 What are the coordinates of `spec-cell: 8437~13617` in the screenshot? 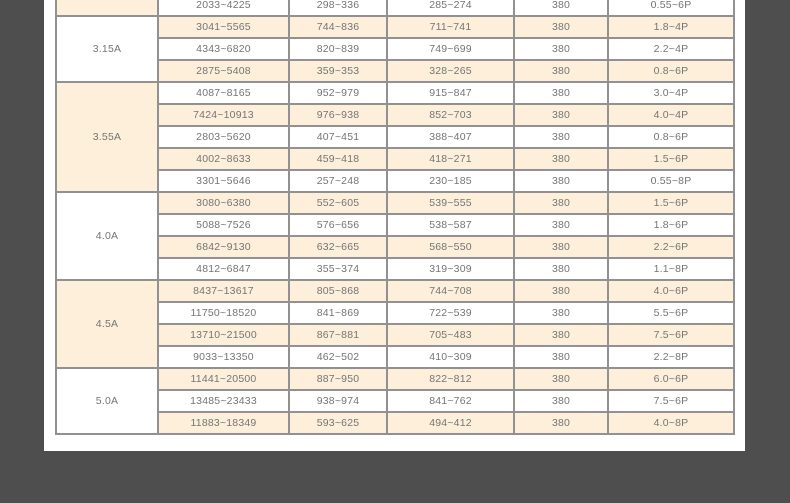 It's located at (223, 291).